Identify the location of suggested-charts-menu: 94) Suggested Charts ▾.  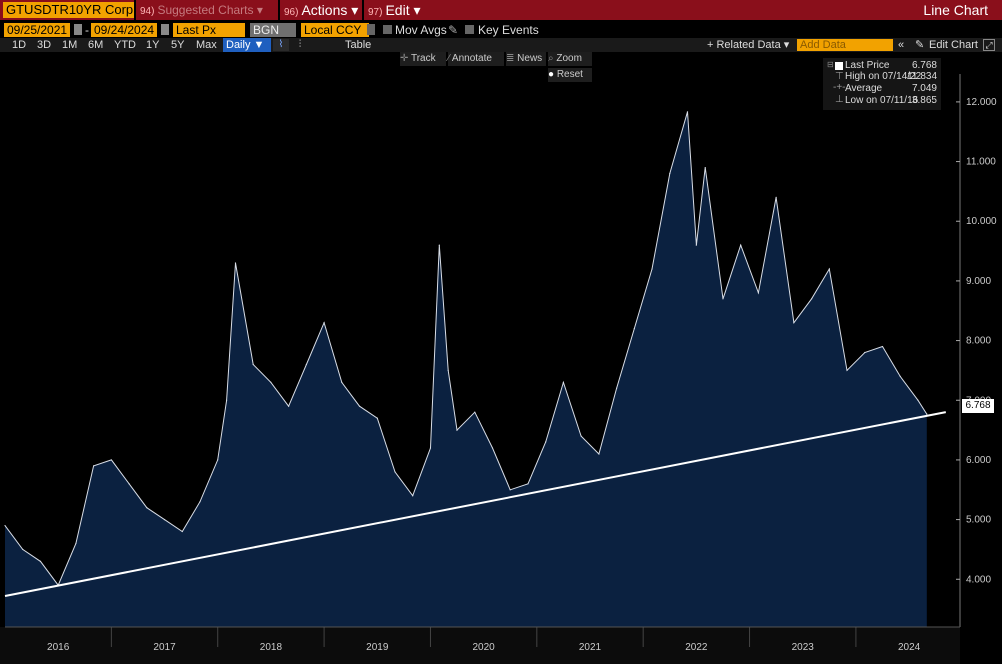
(201, 10).